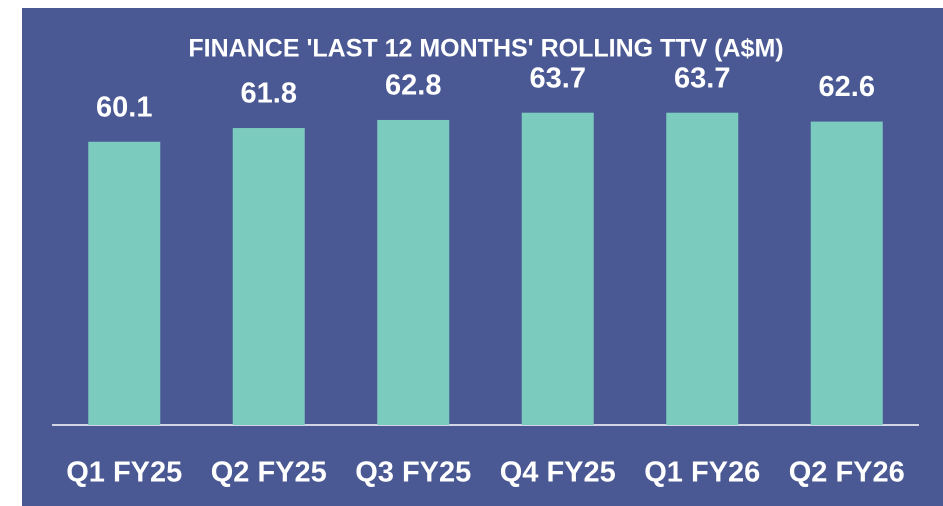 This screenshot has width=943, height=506. I want to click on x-tick-label: Q4 FY25, so click(558, 473).